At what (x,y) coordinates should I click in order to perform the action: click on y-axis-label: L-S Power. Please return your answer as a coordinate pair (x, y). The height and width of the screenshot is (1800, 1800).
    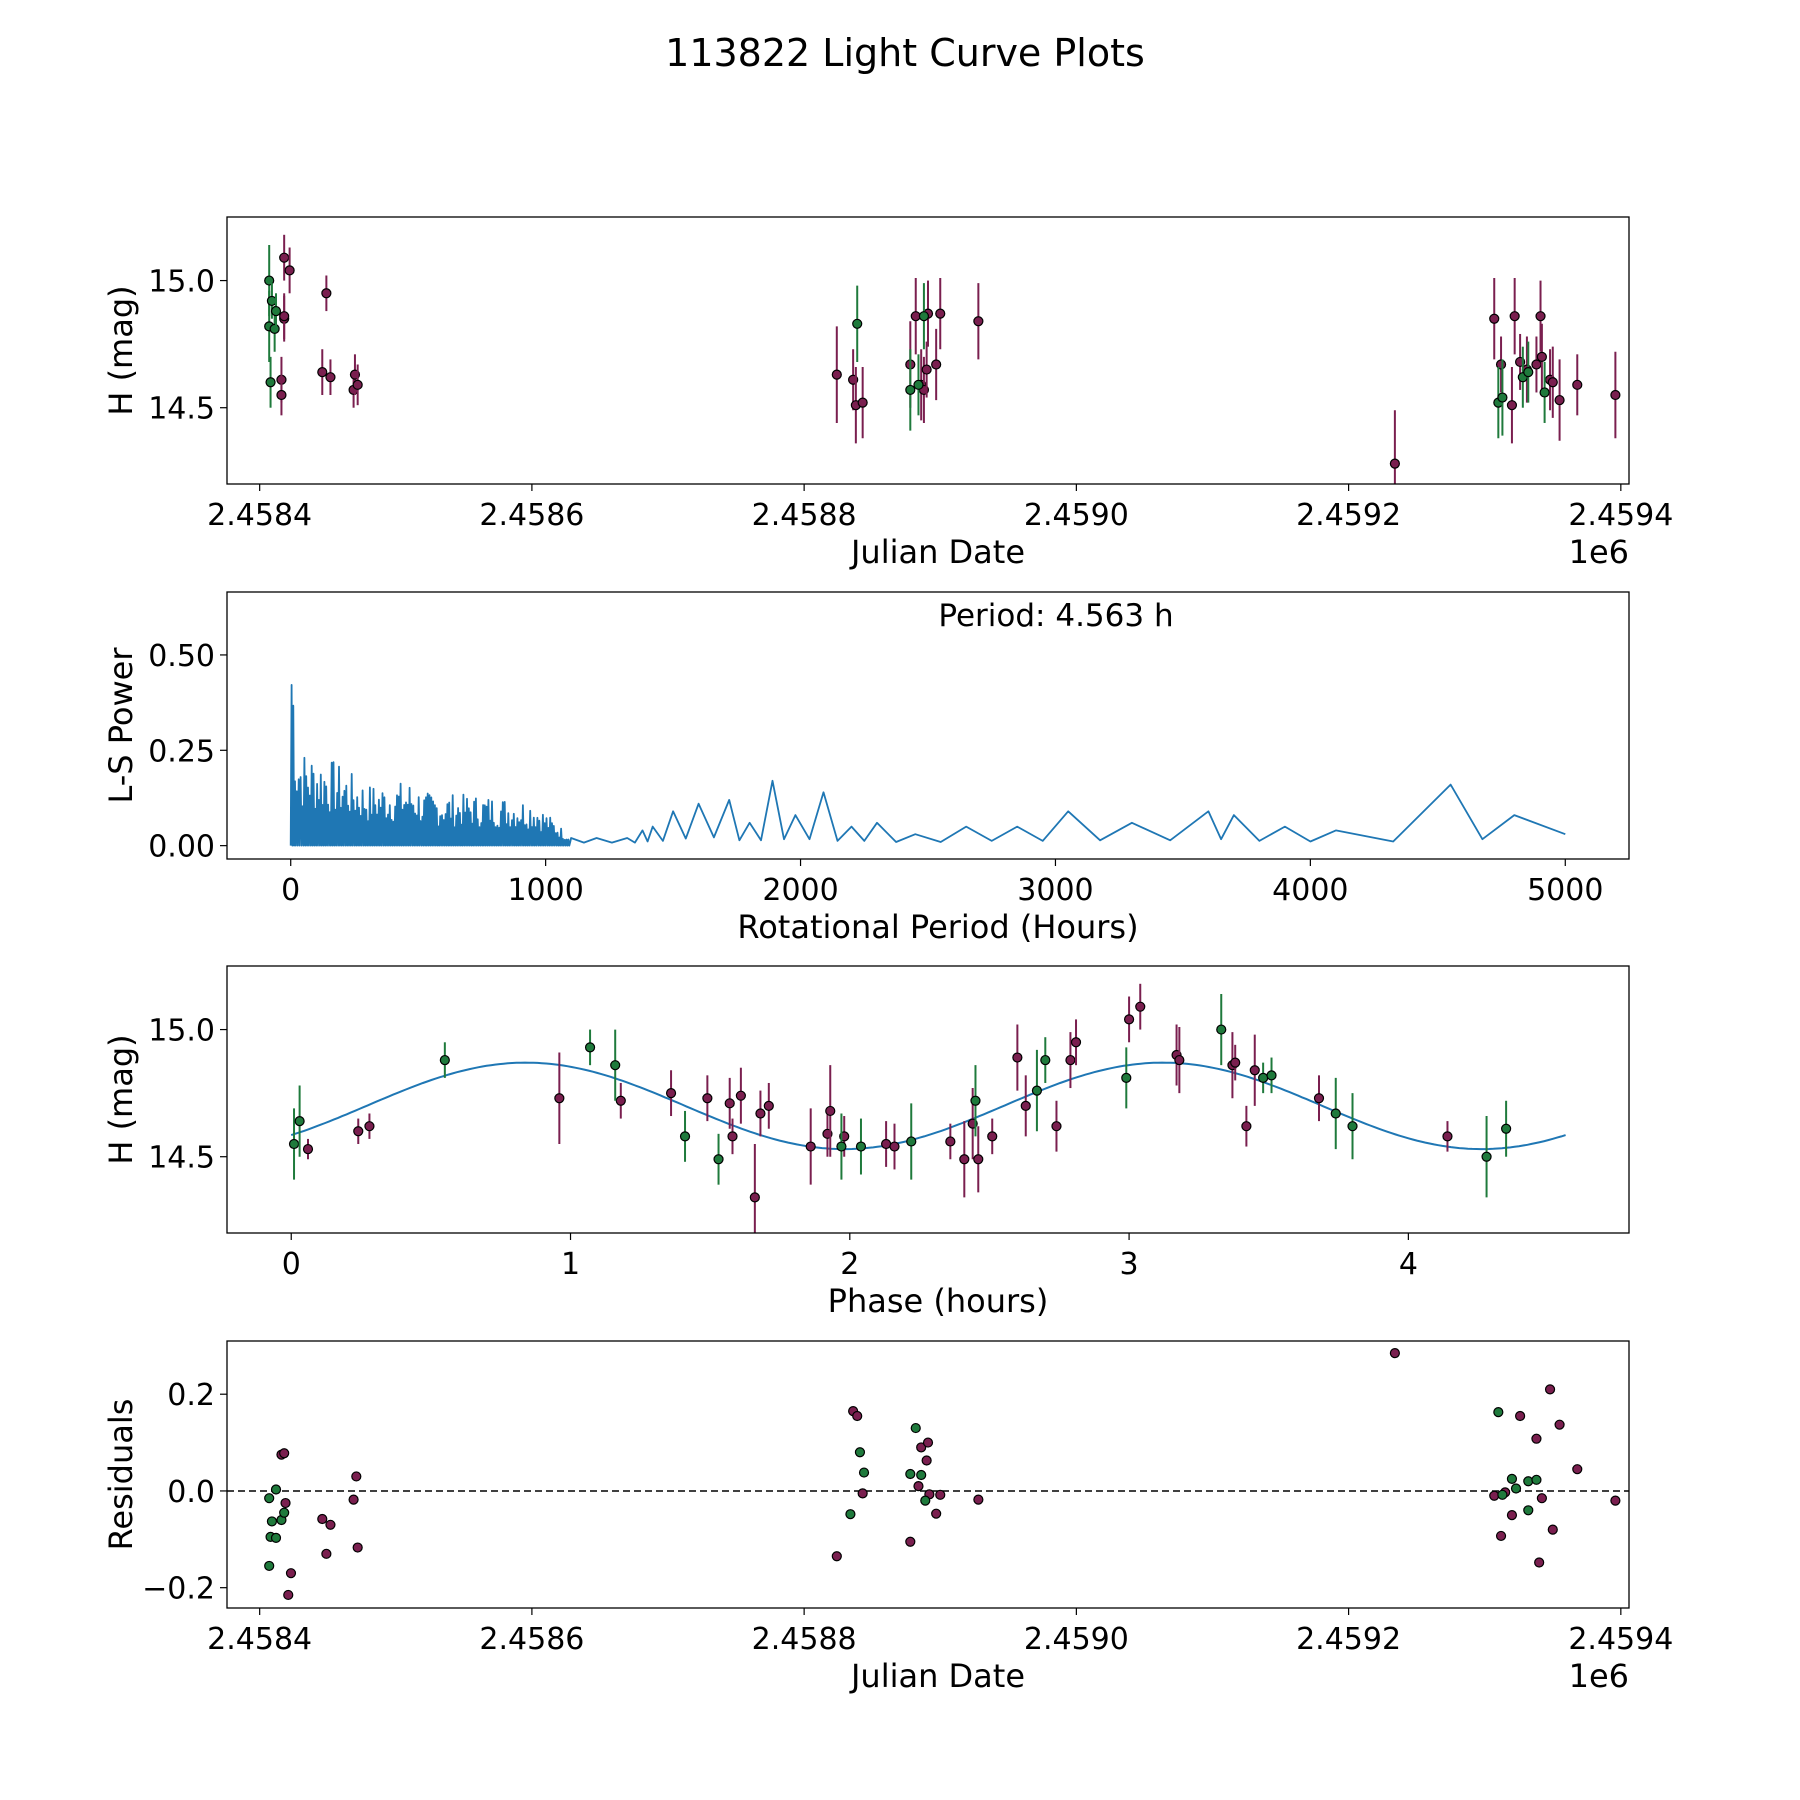
    Looking at the image, I should click on (121, 725).